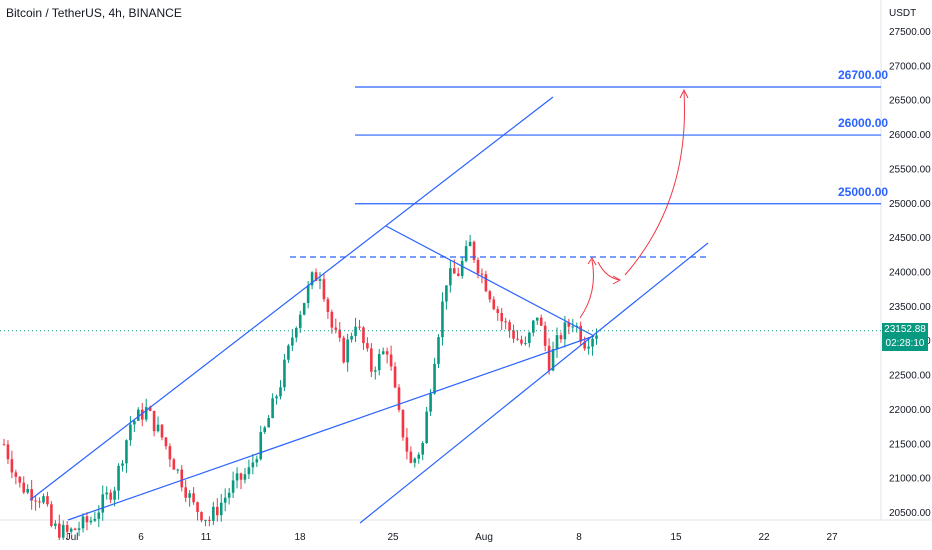 This screenshot has width=932, height=550. Describe the element at coordinates (910, 444) in the screenshot. I see `price-tick-label: 21500.00` at that location.